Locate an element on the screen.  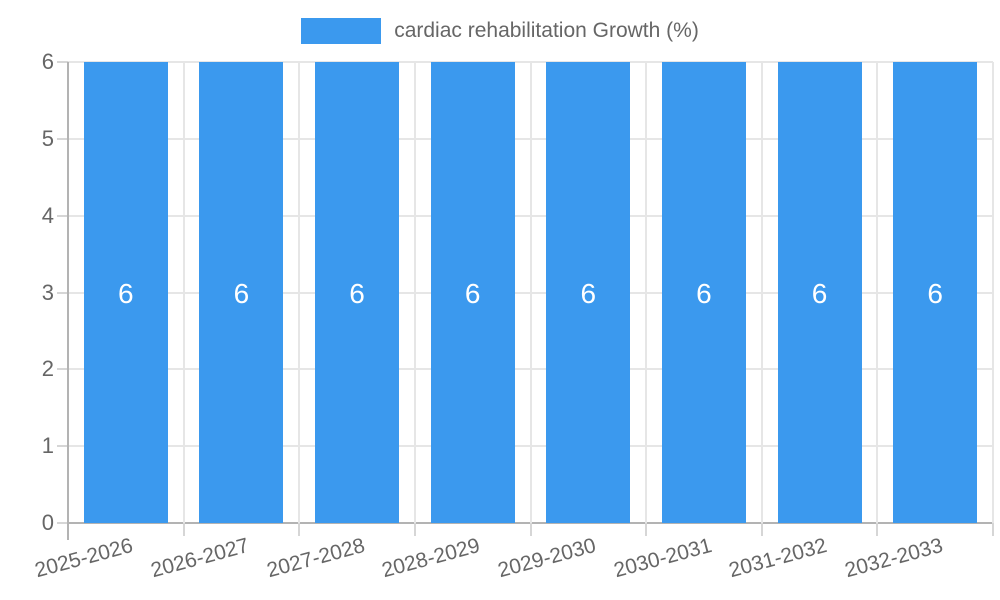
y-tick-label: 1 is located at coordinates (47, 446).